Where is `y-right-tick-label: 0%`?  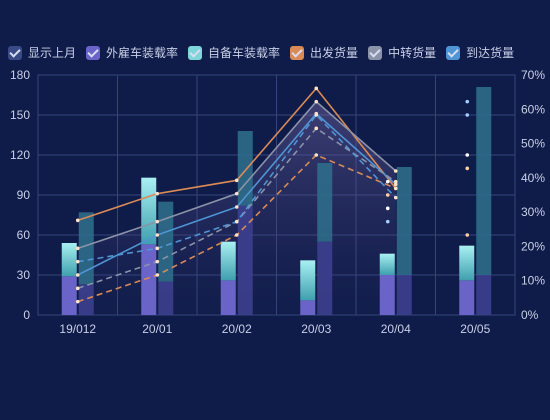 y-right-tick-label: 0% is located at coordinates (530, 315).